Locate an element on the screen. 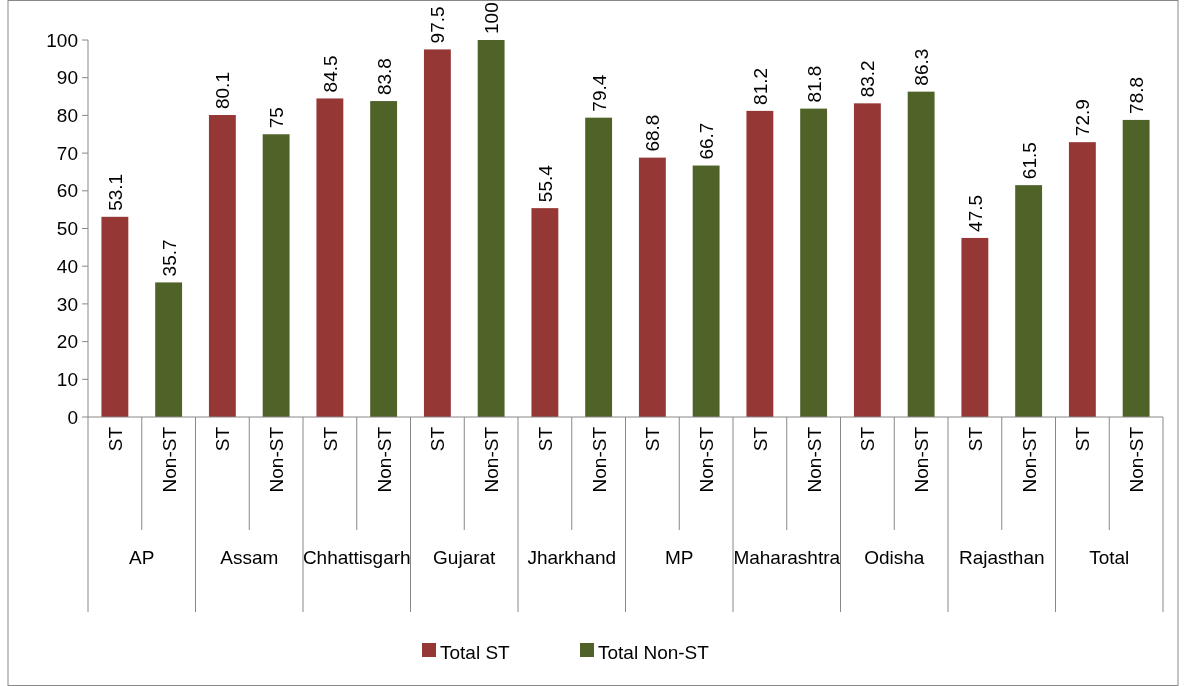 This screenshot has height=686, width=1186. data-label: 53.1 is located at coordinates (115, 192).